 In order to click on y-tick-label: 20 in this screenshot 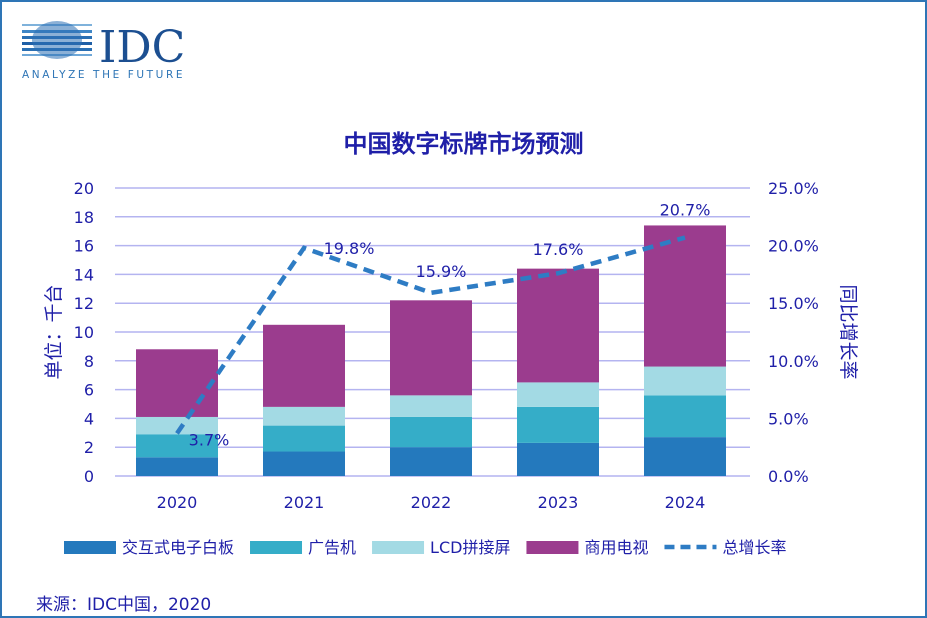, I will do `click(84, 188)`.